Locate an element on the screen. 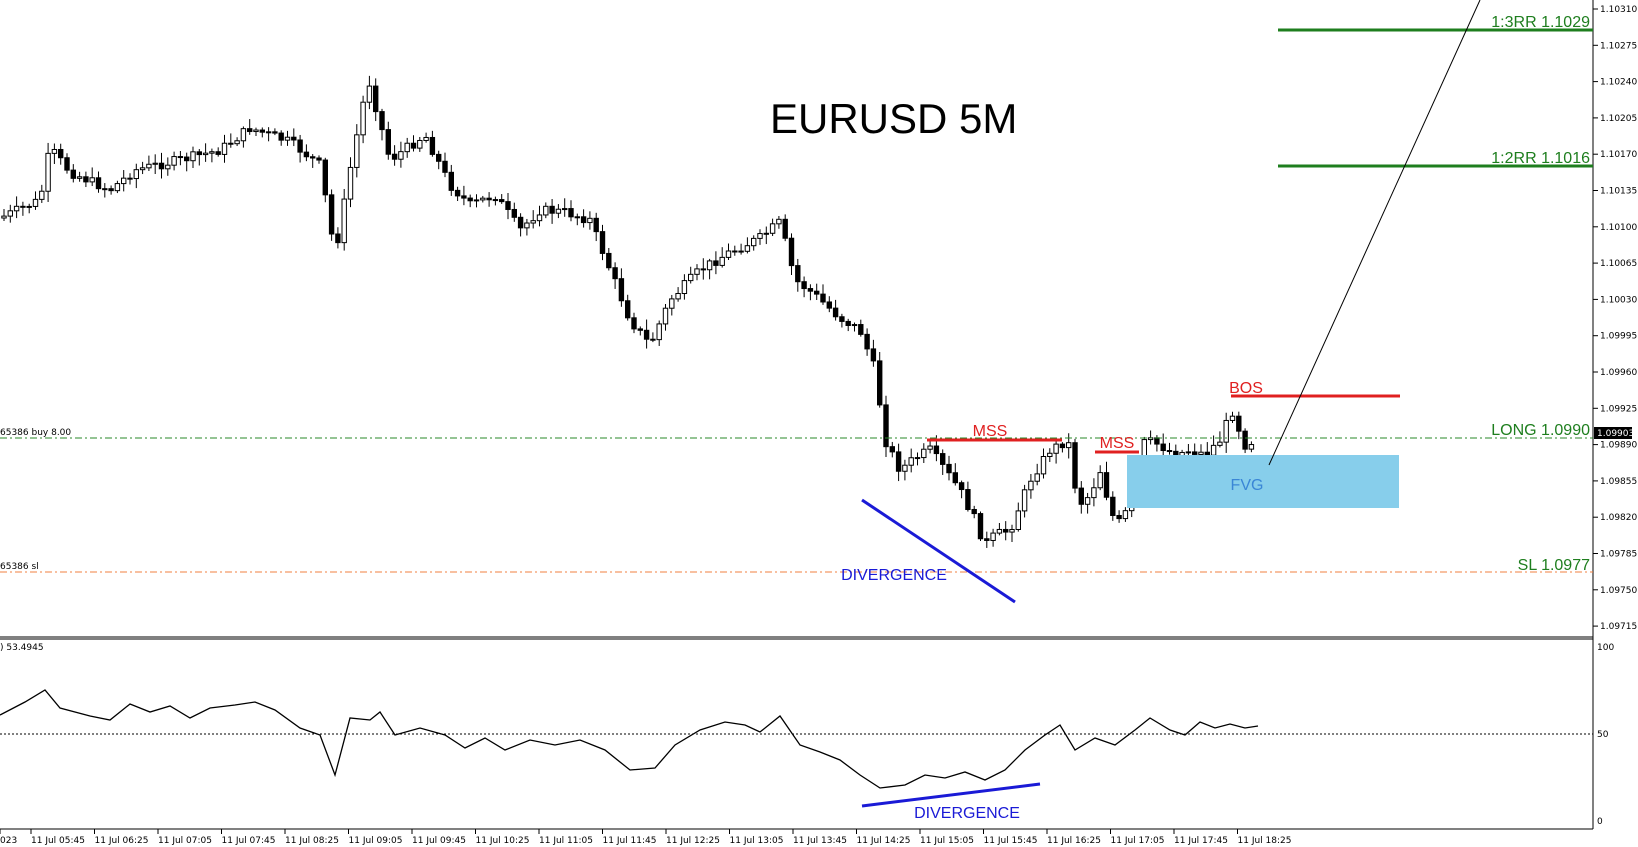 The width and height of the screenshot is (1638, 847). time-tick-label: 11 Jul 07:05 is located at coordinates (185, 841).